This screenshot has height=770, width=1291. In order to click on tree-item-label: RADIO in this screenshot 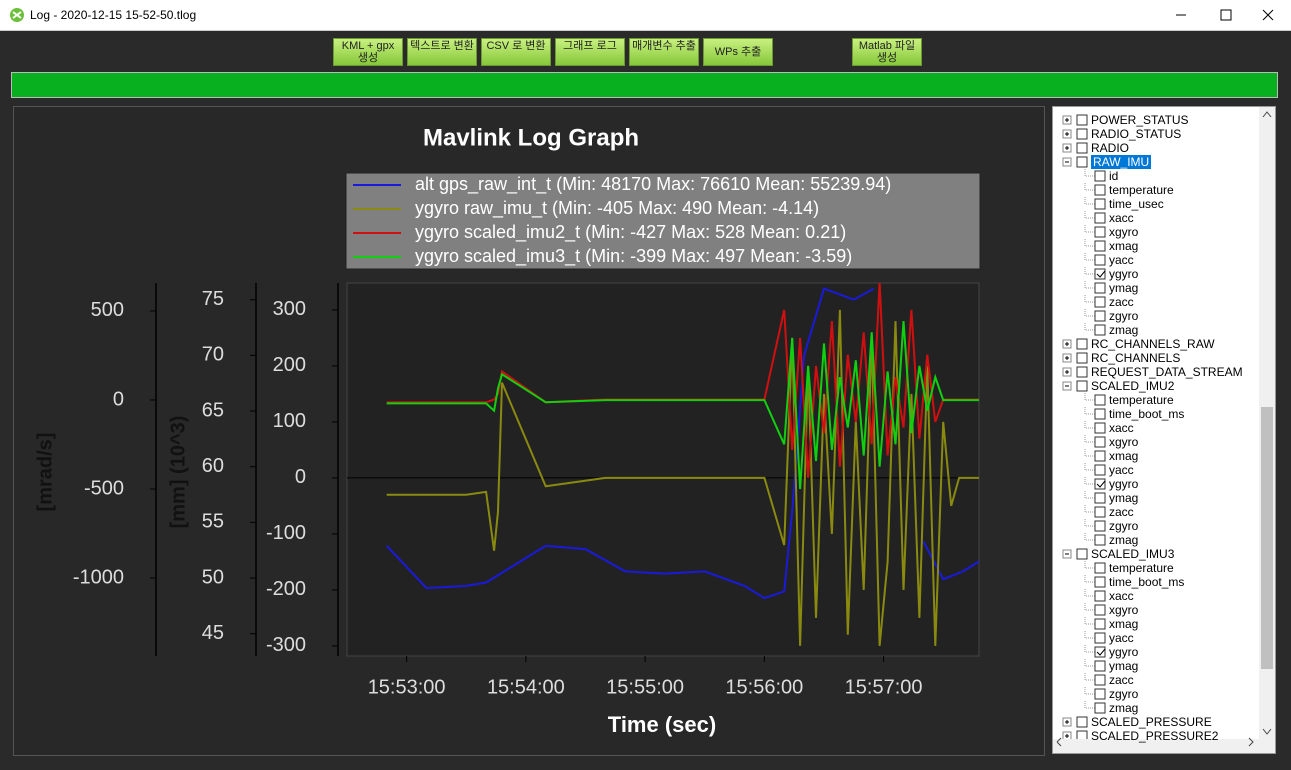, I will do `click(1110, 148)`.